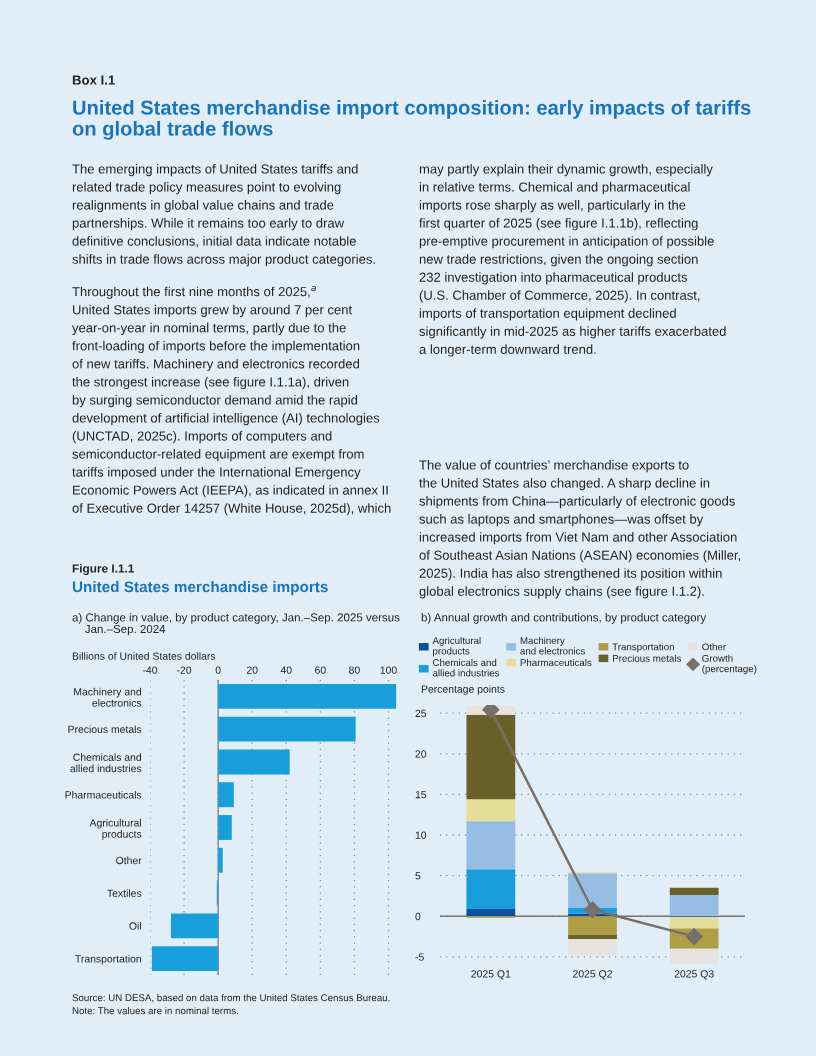  What do you see at coordinates (643, 648) in the screenshot?
I see `legend-label: Transportation` at bounding box center [643, 648].